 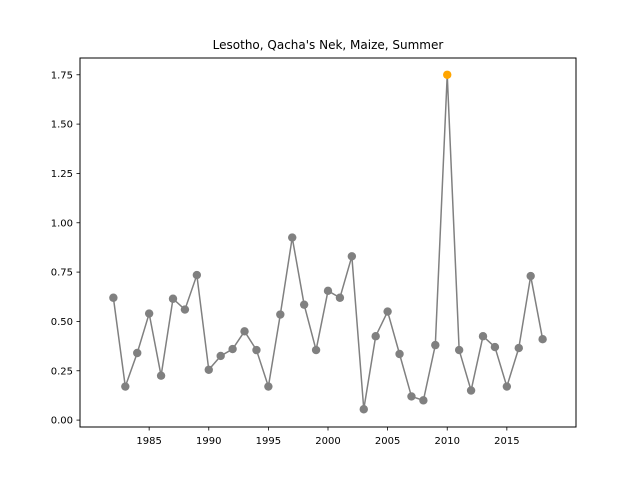 I want to click on y-tick-label: 0.75, so click(x=62, y=273).